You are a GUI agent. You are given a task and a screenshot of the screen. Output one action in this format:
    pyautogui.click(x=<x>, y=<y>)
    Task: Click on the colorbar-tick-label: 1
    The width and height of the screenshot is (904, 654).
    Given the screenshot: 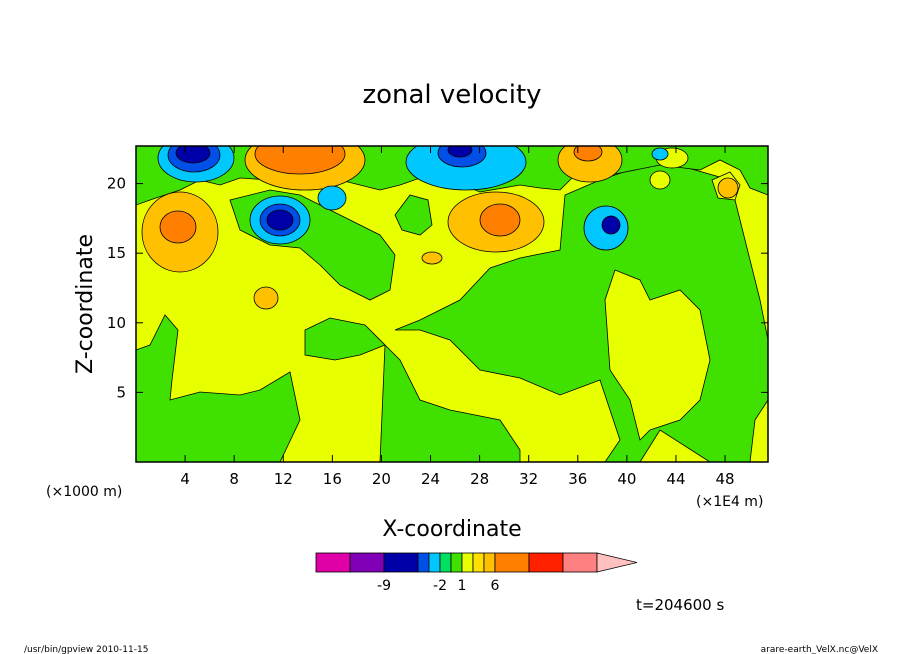 What is the action you would take?
    pyautogui.click(x=462, y=586)
    